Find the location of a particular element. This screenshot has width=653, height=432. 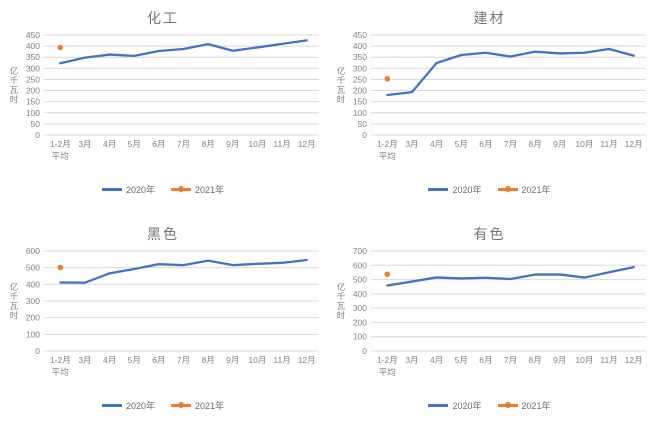

chart-title-ferrous: 黑色 is located at coordinates (163, 234).